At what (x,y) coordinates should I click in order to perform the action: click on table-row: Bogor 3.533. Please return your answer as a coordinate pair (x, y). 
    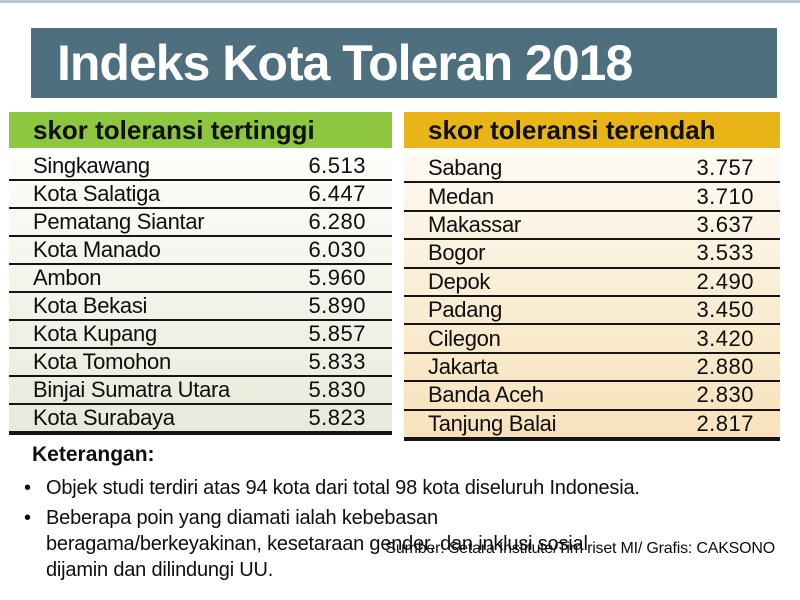
    Looking at the image, I should click on (592, 254).